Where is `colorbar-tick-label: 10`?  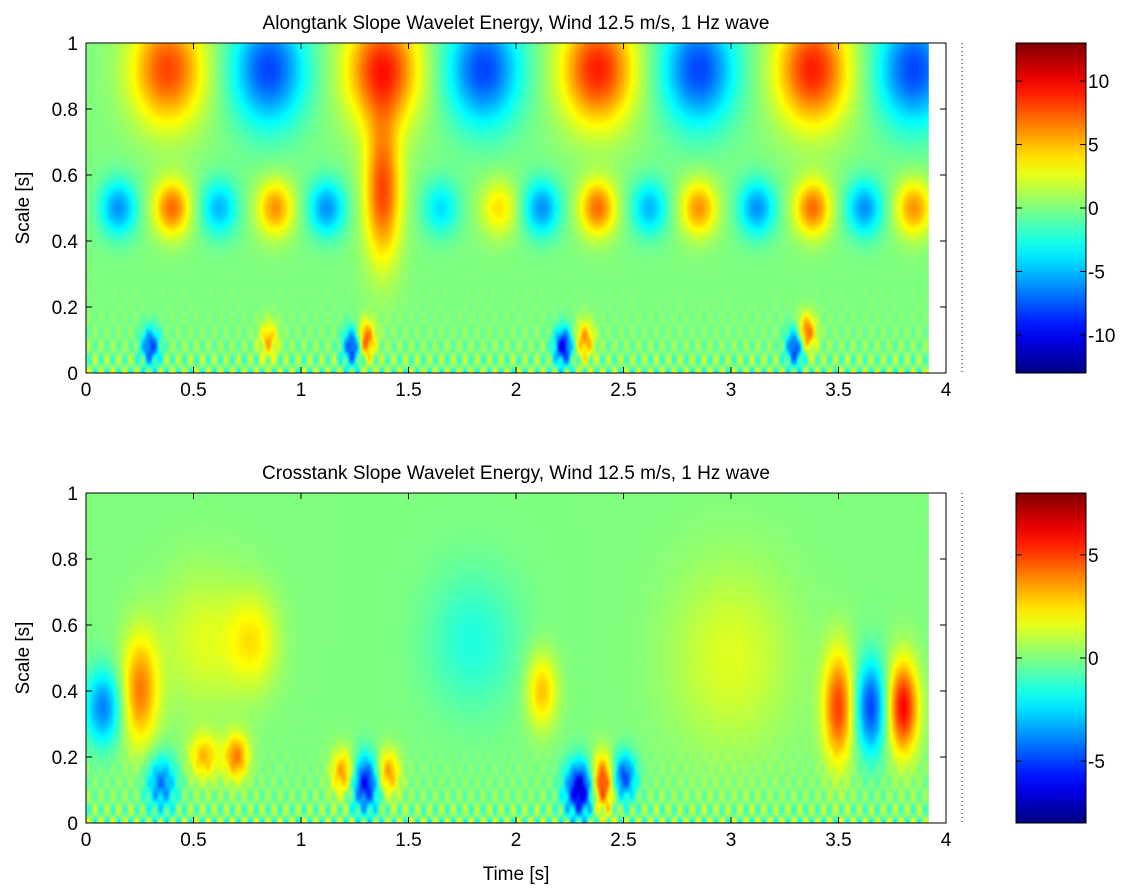 colorbar-tick-label: 10 is located at coordinates (1098, 82).